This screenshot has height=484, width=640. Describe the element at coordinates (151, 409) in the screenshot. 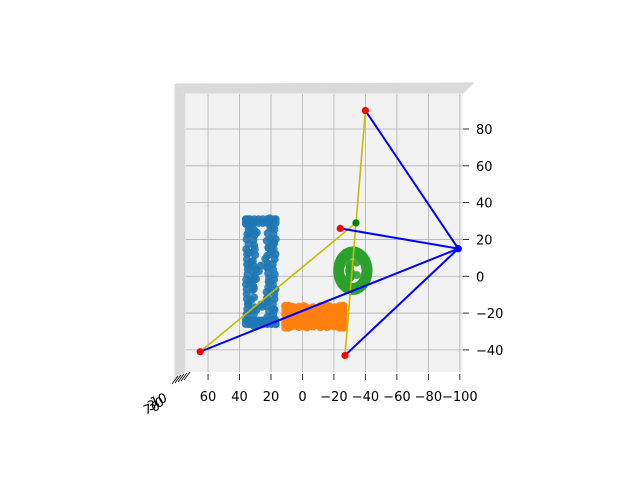

I see `z-tick-label-2: 70` at that location.